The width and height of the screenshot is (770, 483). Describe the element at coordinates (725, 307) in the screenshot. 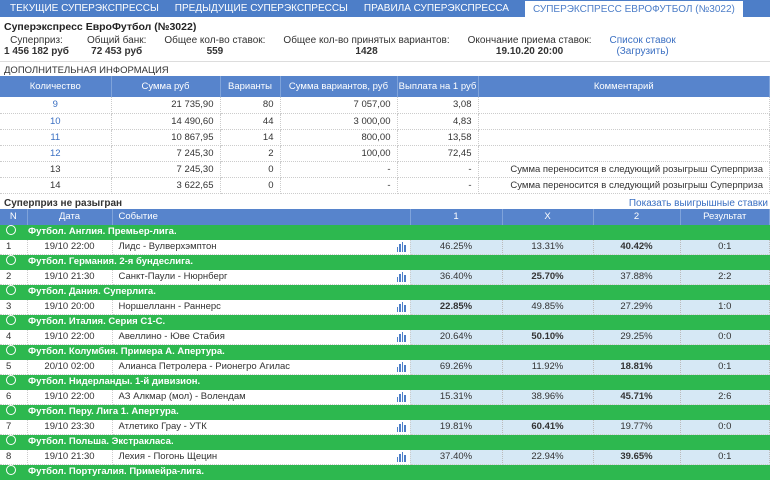

I see `match-result: 1:0` at that location.